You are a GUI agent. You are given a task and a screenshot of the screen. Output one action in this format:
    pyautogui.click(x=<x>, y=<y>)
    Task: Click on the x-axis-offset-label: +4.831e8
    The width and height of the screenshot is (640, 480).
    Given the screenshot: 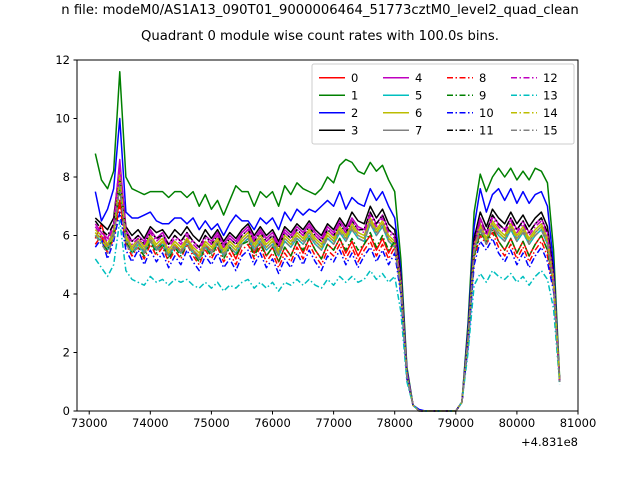 What is the action you would take?
    pyautogui.click(x=549, y=442)
    